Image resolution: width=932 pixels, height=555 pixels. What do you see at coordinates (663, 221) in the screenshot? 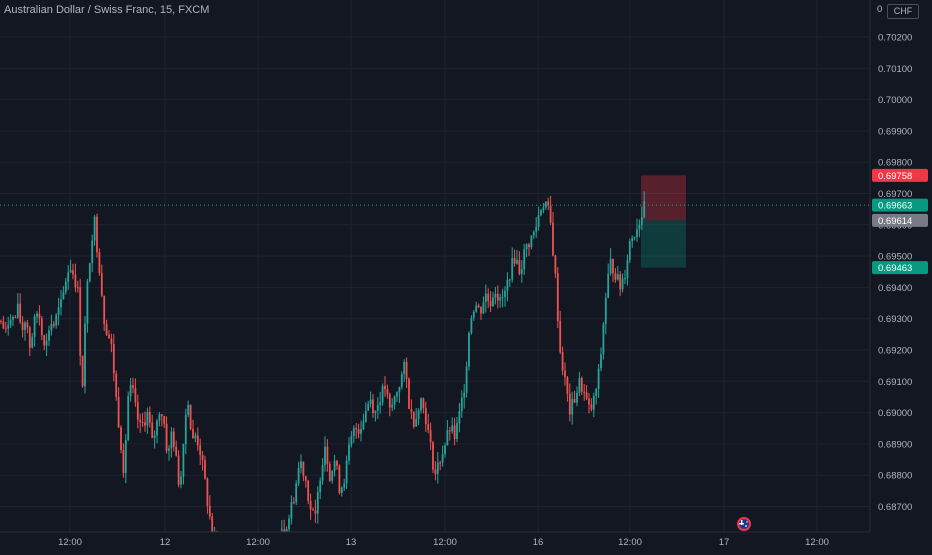
I see `long-position-tool` at bounding box center [663, 221].